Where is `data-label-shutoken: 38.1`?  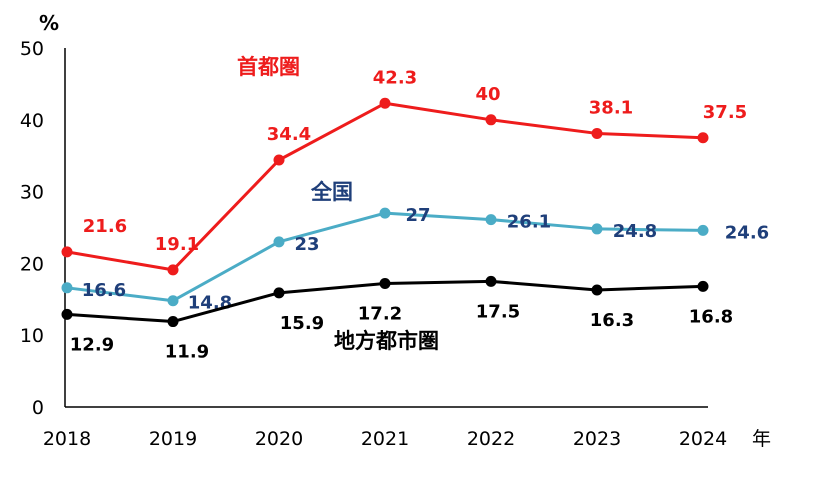
data-label-shutoken: 38.1 is located at coordinates (611, 107).